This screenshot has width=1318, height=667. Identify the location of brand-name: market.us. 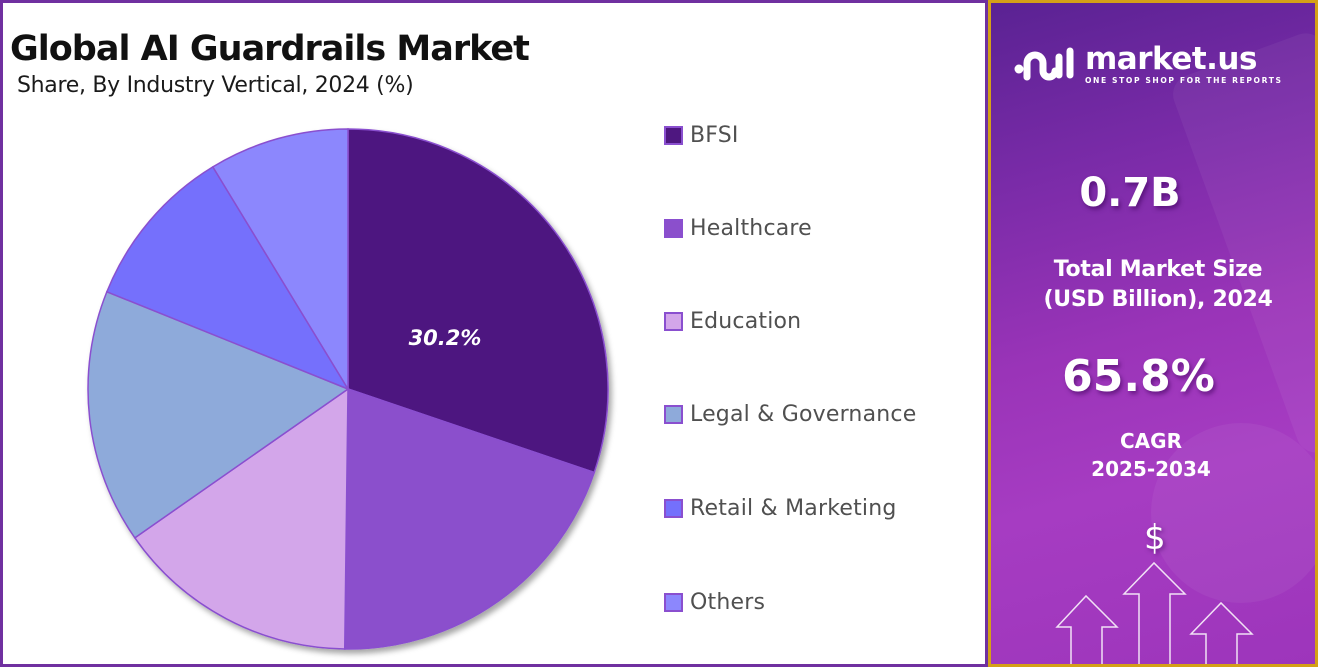
(1171, 58).